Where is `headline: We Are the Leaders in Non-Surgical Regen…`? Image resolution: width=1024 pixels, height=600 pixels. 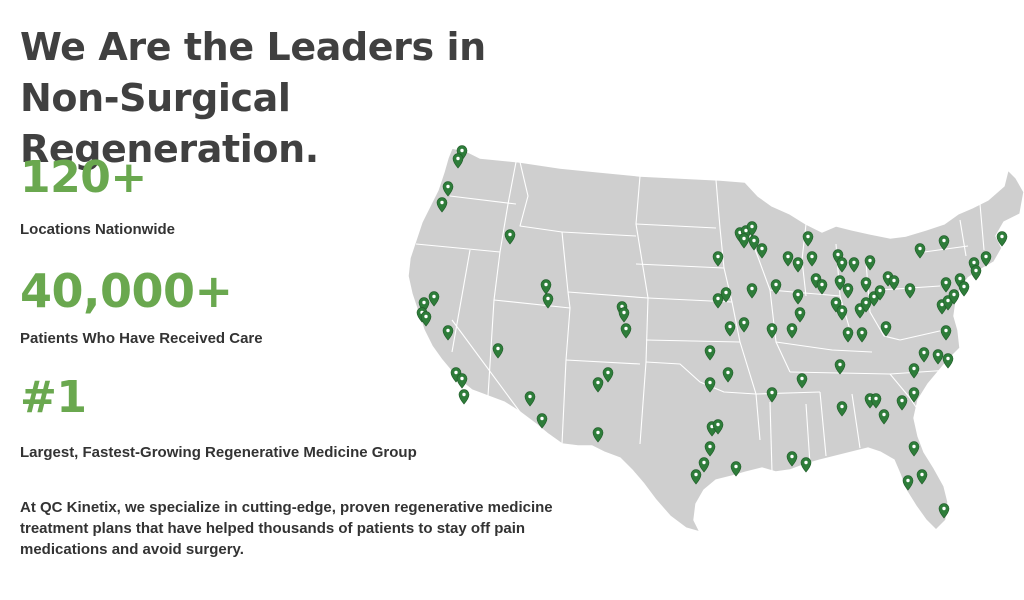 headline: We Are the Leaders in Non-Surgical Regen… is located at coordinates (253, 98).